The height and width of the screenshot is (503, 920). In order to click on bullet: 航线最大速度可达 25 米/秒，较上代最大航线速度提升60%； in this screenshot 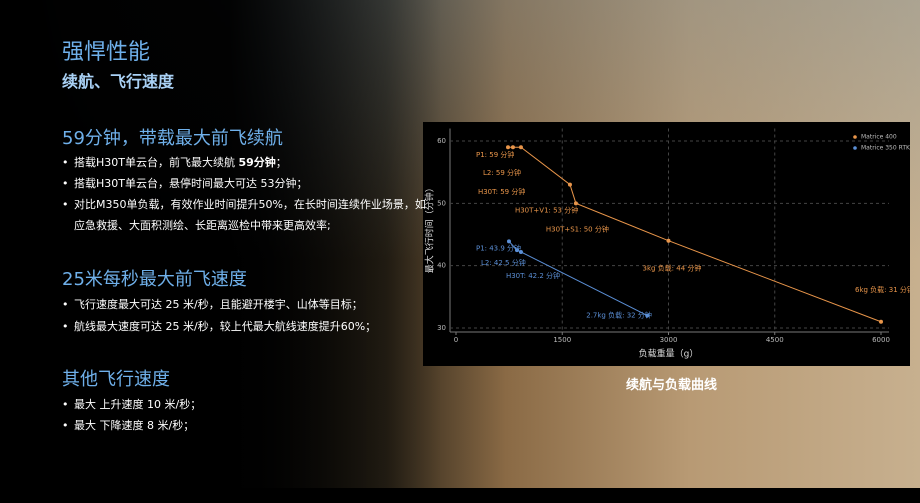, I will do `click(247, 326)`.